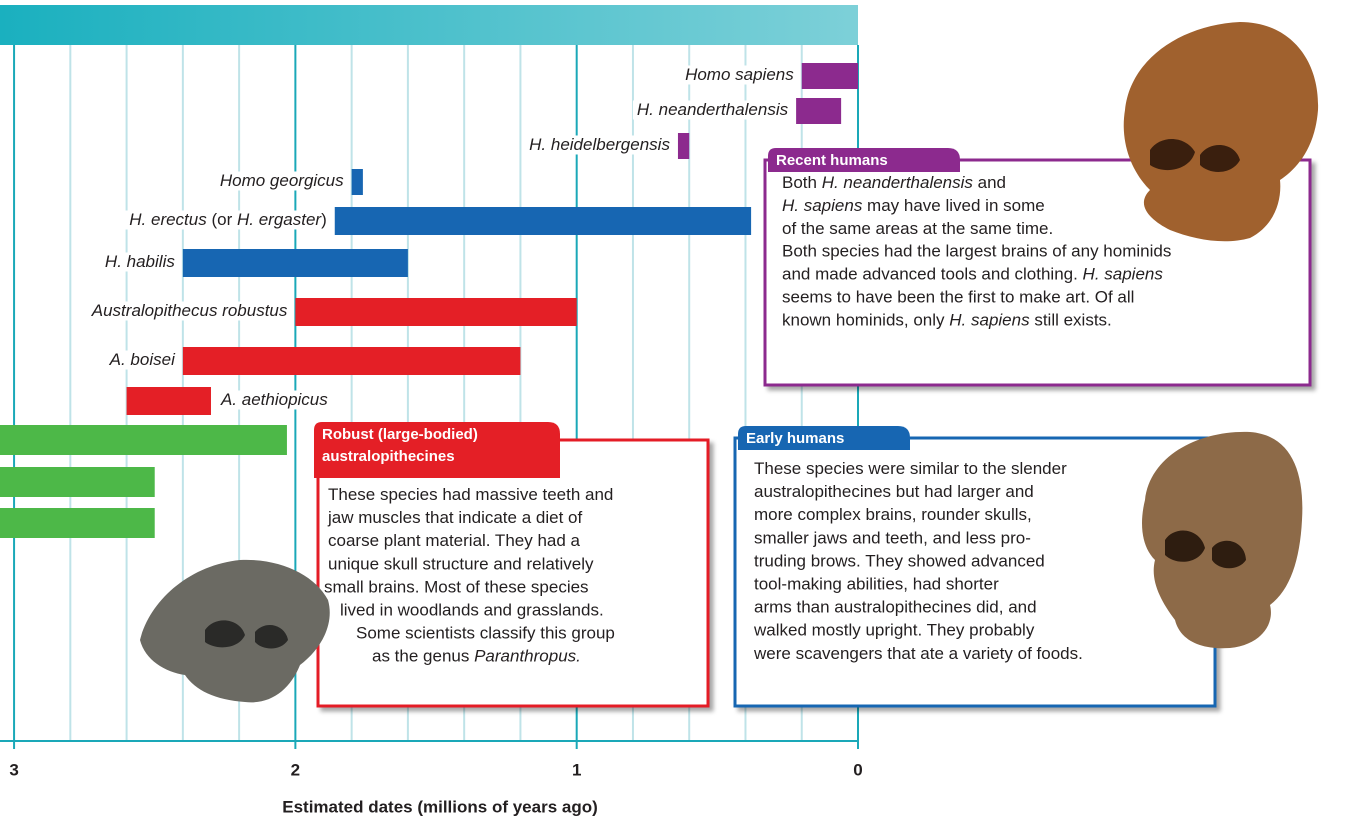 This screenshot has height=821, width=1361. I want to click on annotation-line: unique skull structure and relatively, so click(461, 564).